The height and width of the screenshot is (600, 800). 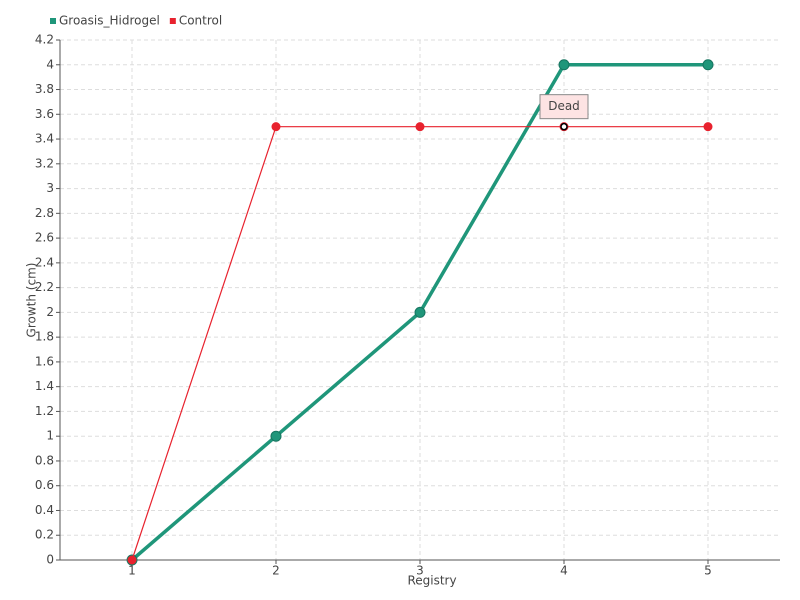 I want to click on y-tick-label: 1.6, so click(x=44, y=361).